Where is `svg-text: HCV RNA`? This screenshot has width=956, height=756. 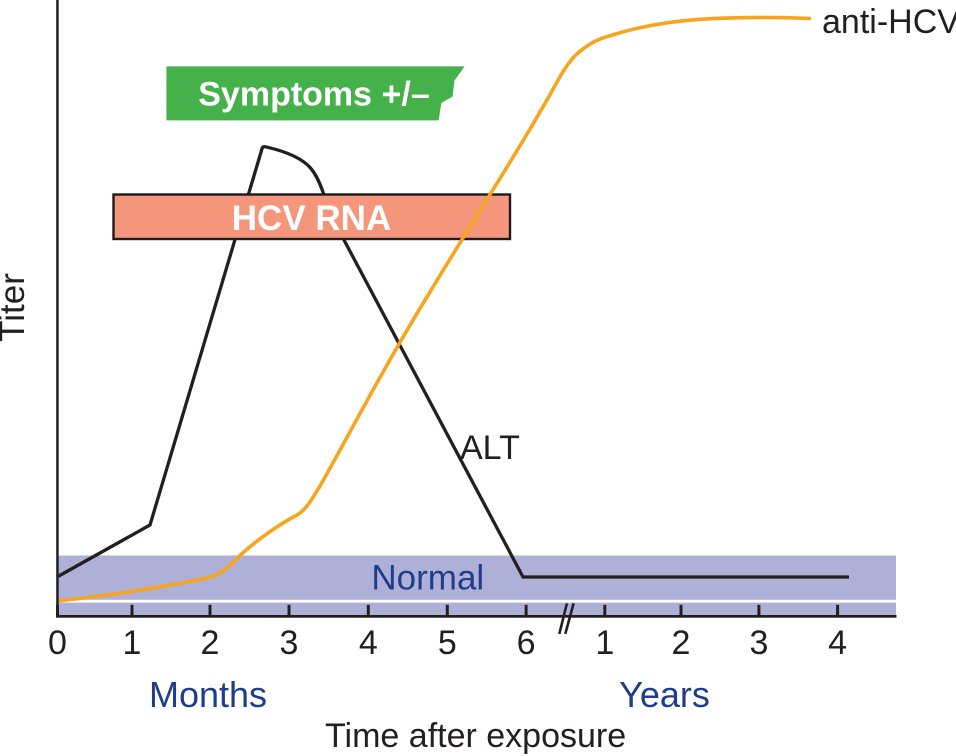
svg-text: HCV RNA is located at coordinates (311, 218).